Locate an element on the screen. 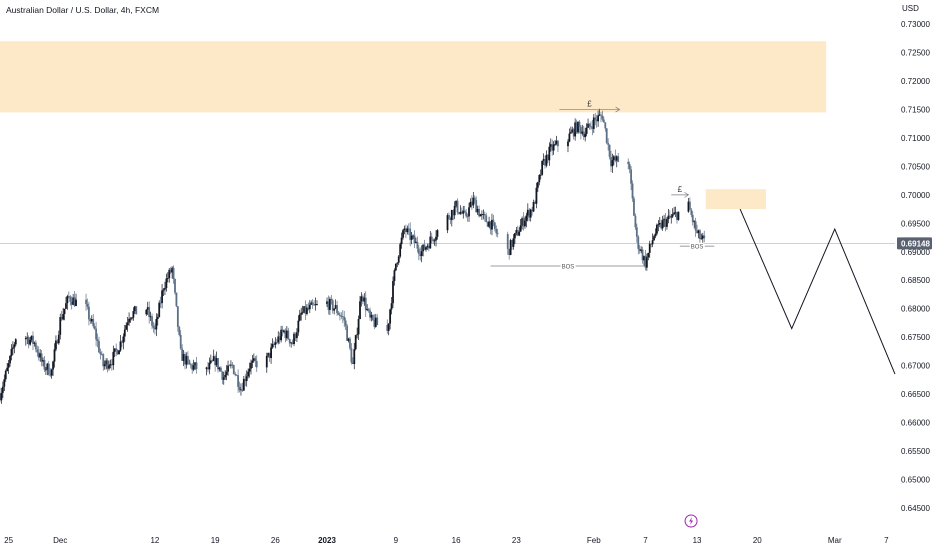  x-tick-label-7: 9 is located at coordinates (396, 540).